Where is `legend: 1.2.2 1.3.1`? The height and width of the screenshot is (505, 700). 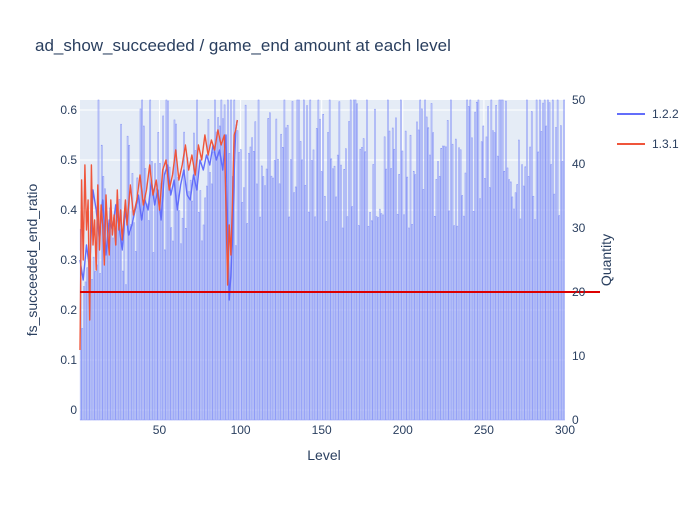 legend: 1.2.2 1.3.1 is located at coordinates (648, 129).